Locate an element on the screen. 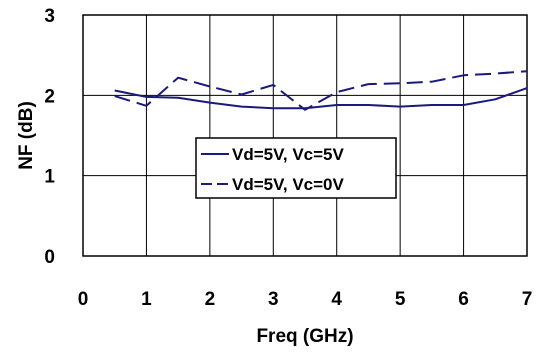 This screenshot has height=352, width=539. y-tick-label-3: 3 is located at coordinates (49, 16).